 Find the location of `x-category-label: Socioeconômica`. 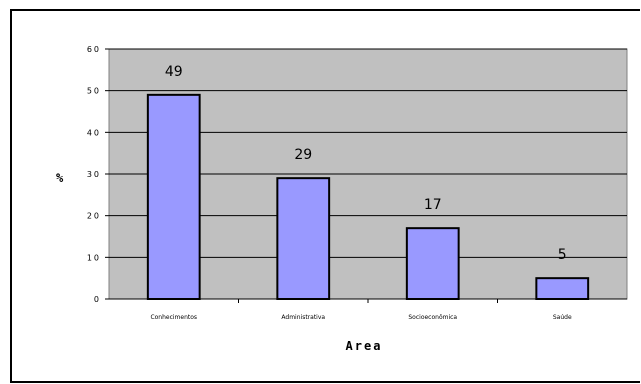

x-category-label: Socioeconômica is located at coordinates (432, 317).